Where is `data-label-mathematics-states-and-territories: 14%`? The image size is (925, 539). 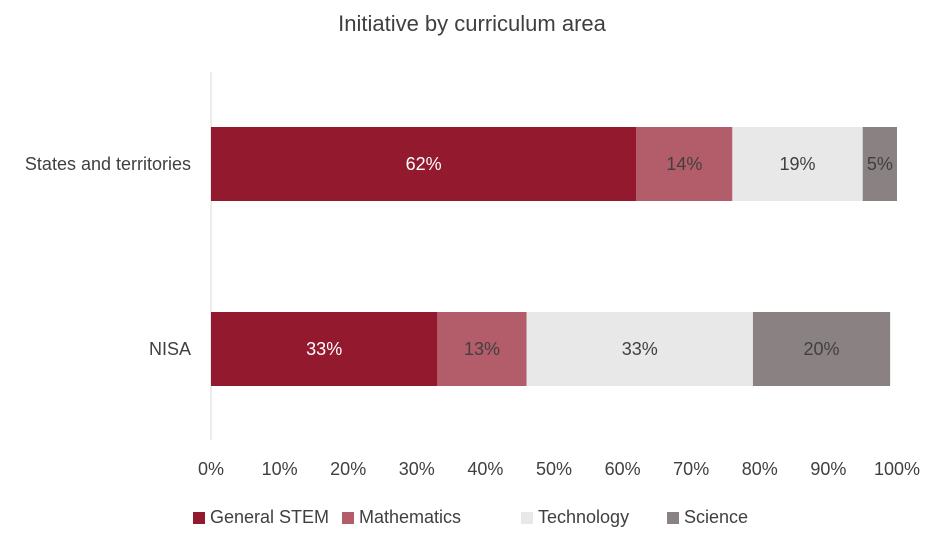 data-label-mathematics-states-and-territories: 14% is located at coordinates (684, 164).